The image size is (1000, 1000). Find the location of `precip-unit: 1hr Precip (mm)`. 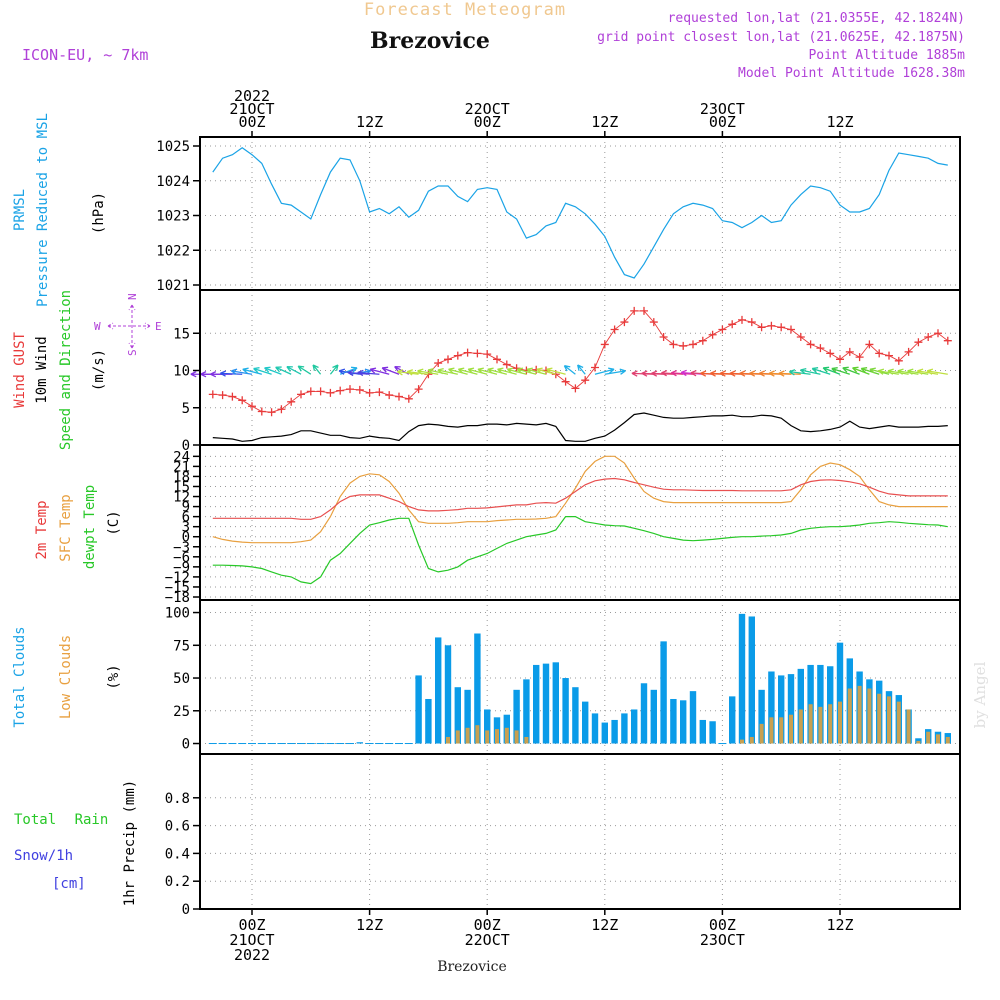

precip-unit: 1hr Precip (mm) is located at coordinates (130, 843).